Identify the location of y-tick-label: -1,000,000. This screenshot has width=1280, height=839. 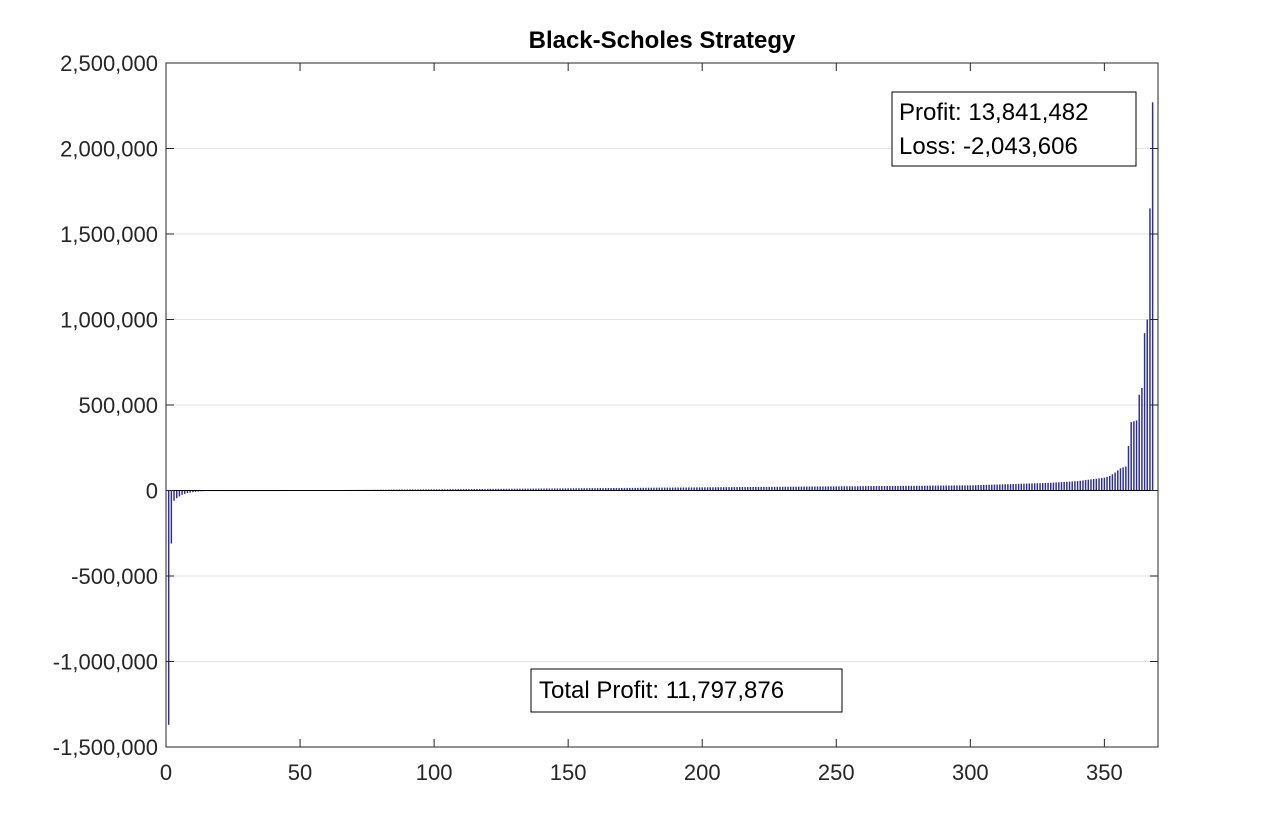
(105, 662).